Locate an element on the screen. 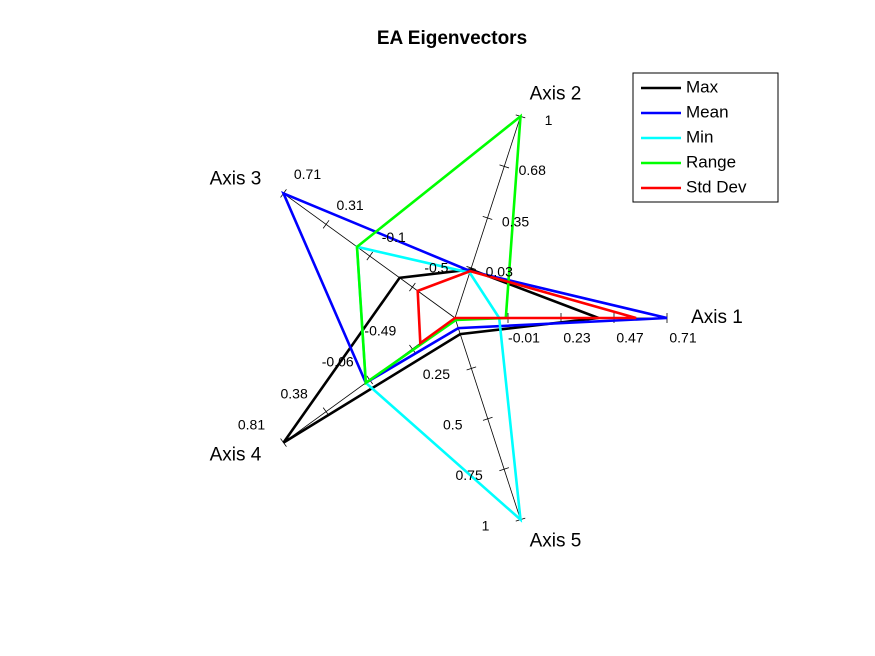 The image size is (875, 656). tick-label: 0.03 is located at coordinates (499, 272).